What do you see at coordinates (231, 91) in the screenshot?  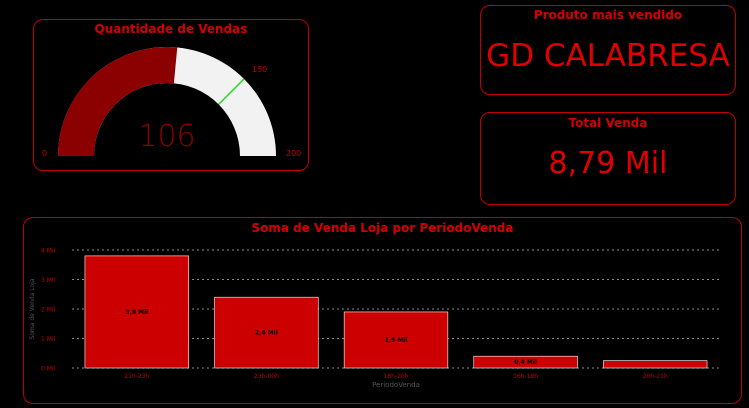 I see `gauge-target-marker` at bounding box center [231, 91].